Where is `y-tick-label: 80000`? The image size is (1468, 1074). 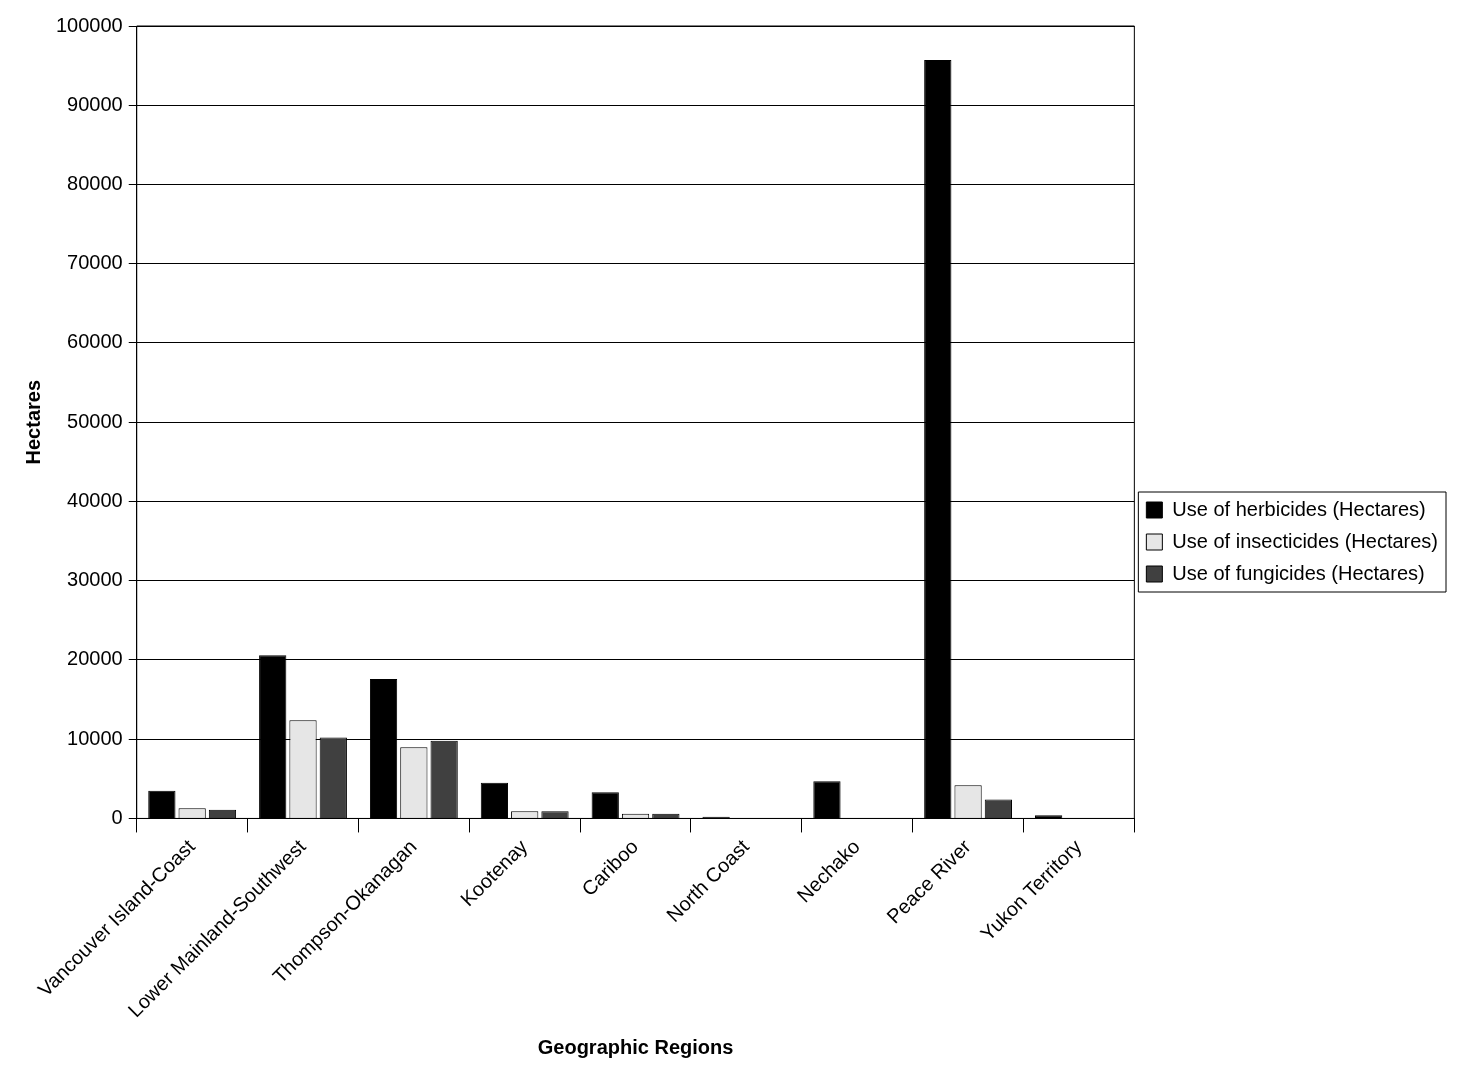
y-tick-label: 80000 is located at coordinates (95, 183).